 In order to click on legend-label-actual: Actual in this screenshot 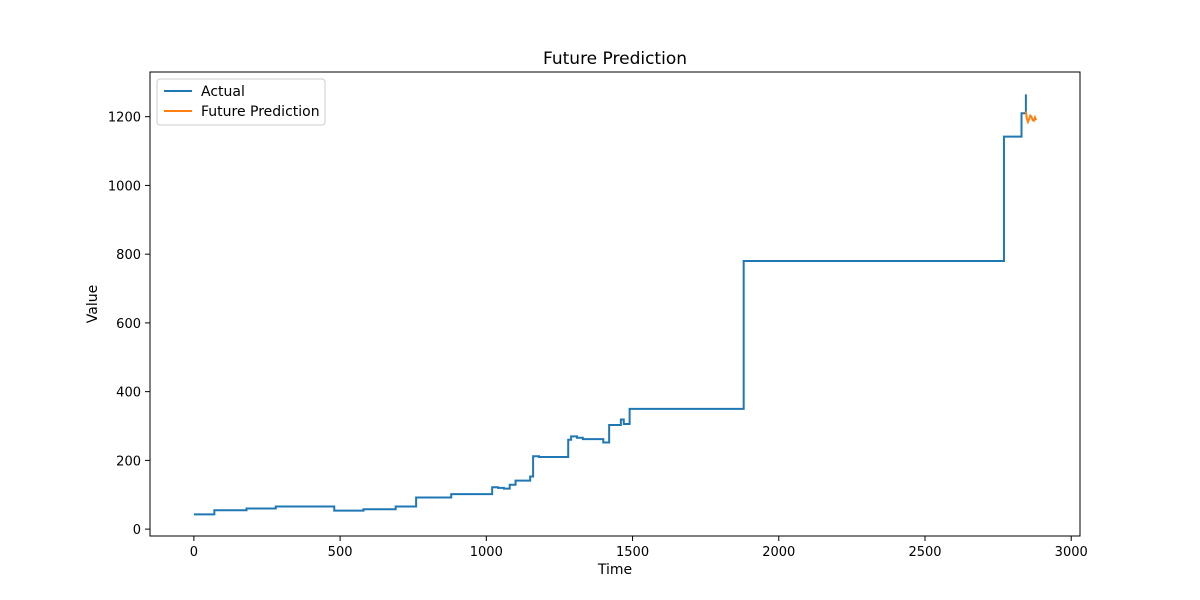, I will do `click(223, 92)`.